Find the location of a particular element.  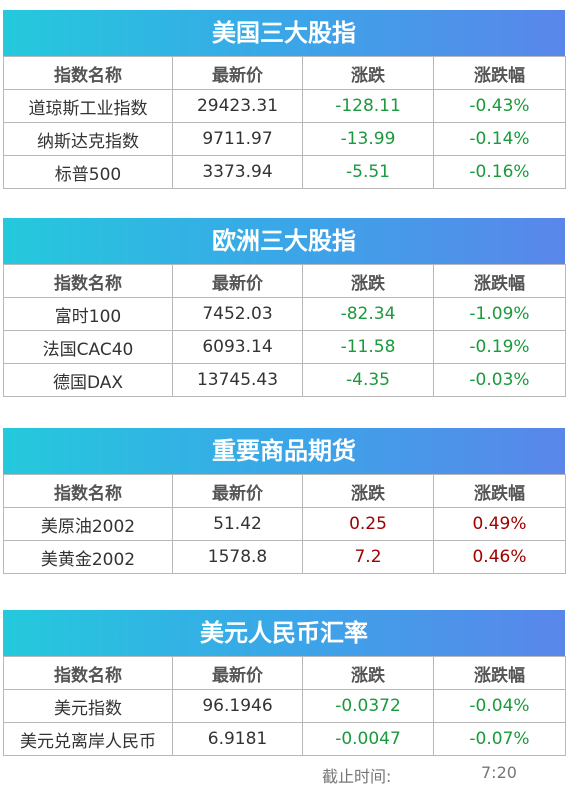

row-change: -5.51 is located at coordinates (368, 172).